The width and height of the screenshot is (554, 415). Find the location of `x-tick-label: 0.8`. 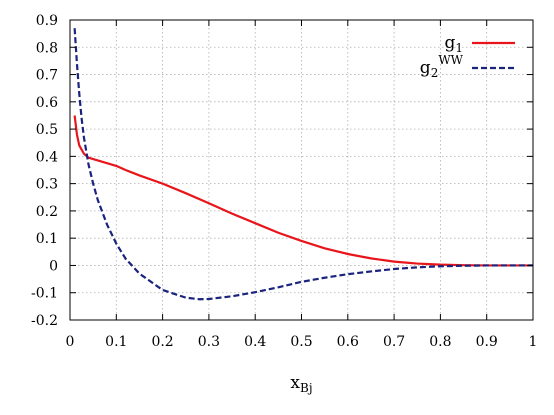

x-tick-label: 0.8 is located at coordinates (440, 342).